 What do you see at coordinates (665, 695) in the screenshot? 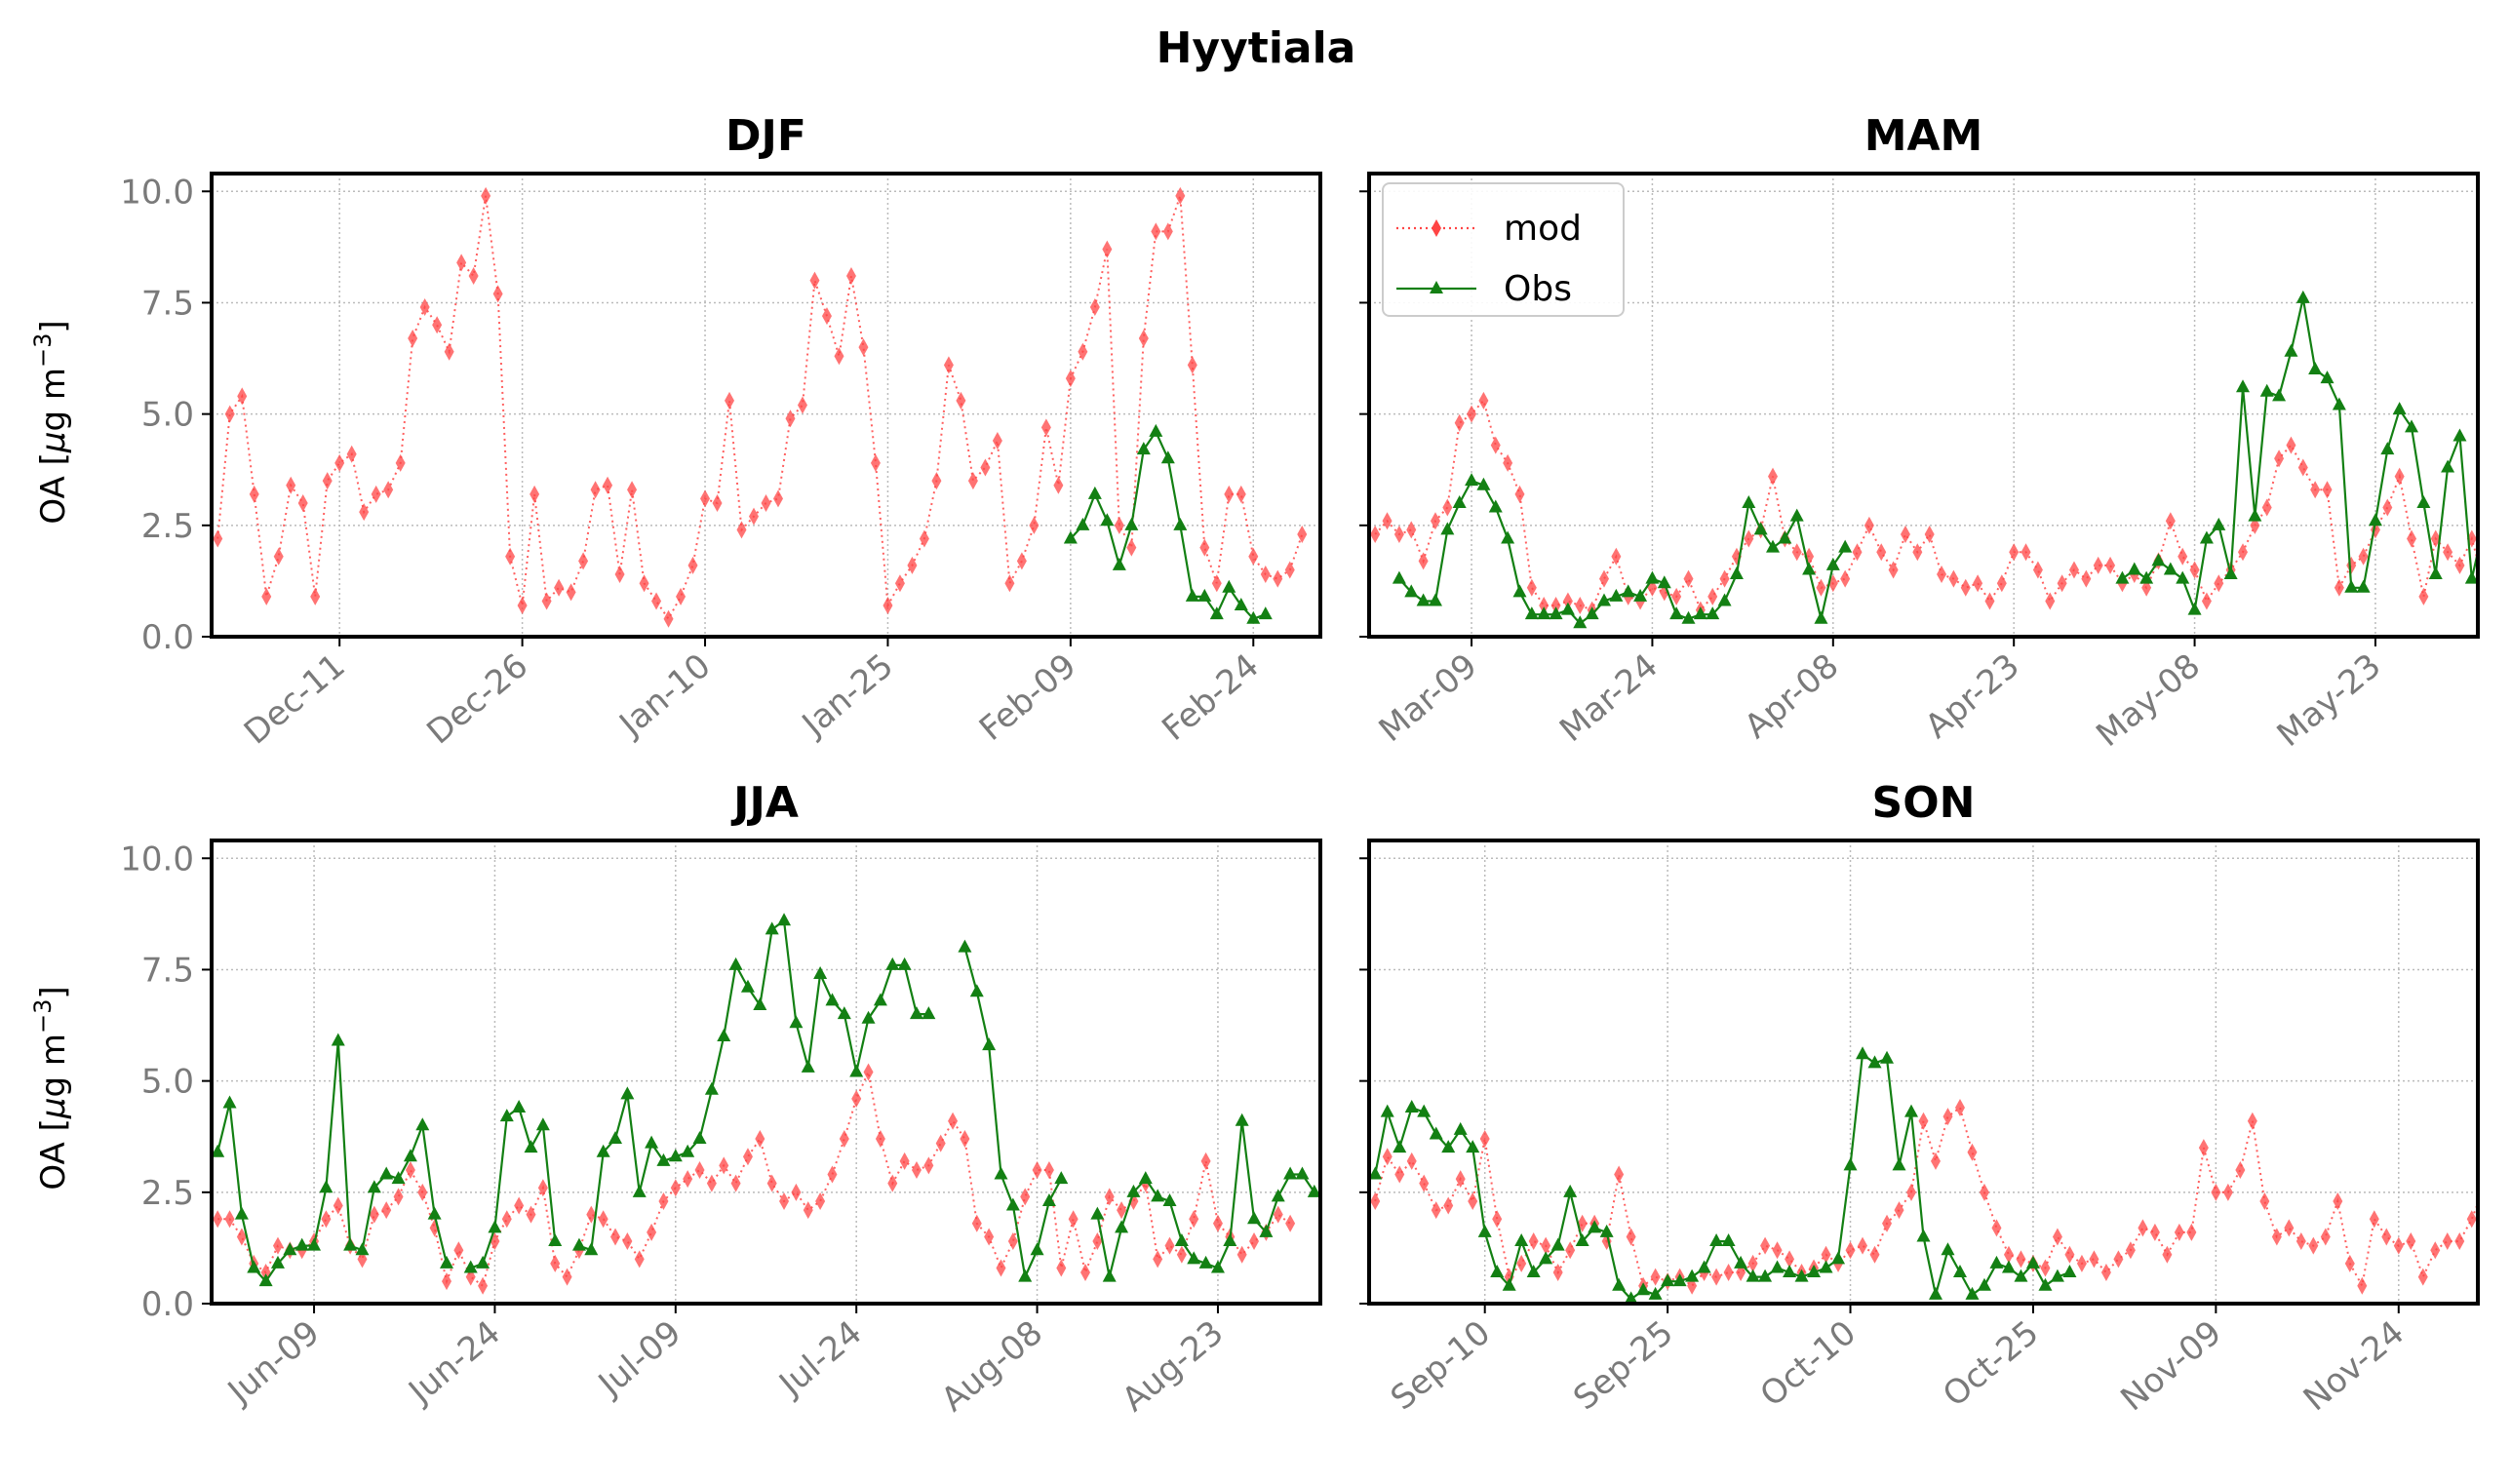
I see `x-tick-label: Jan-10` at bounding box center [665, 695].